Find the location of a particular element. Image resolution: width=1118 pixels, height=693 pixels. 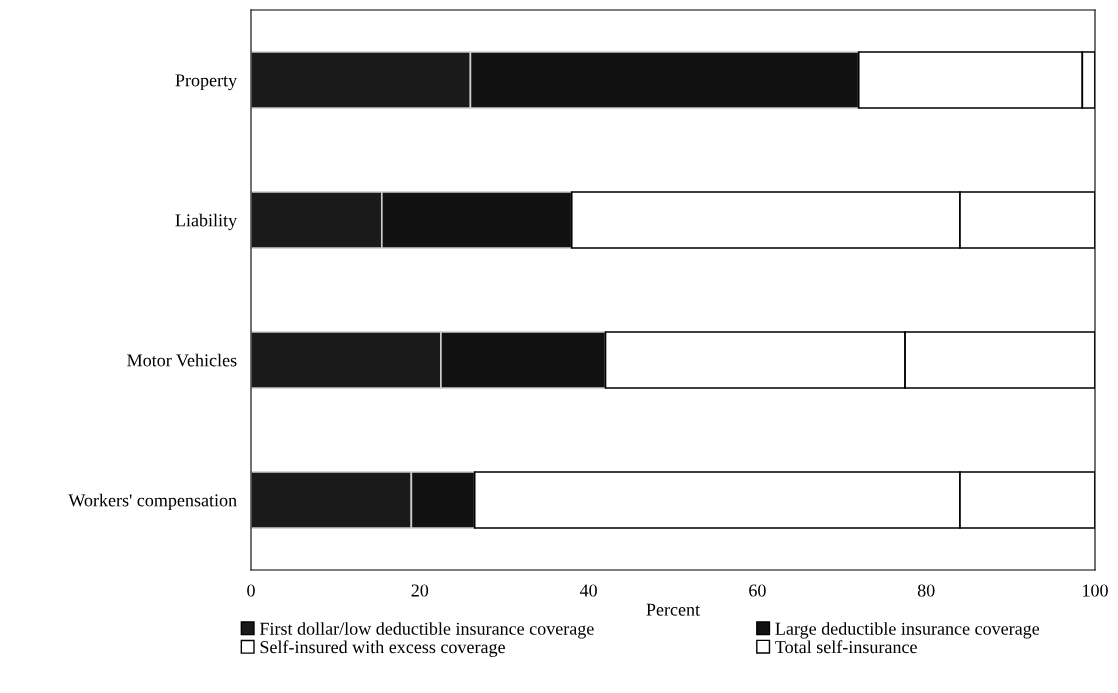

x-tick-label: 100 is located at coordinates (1095, 590).